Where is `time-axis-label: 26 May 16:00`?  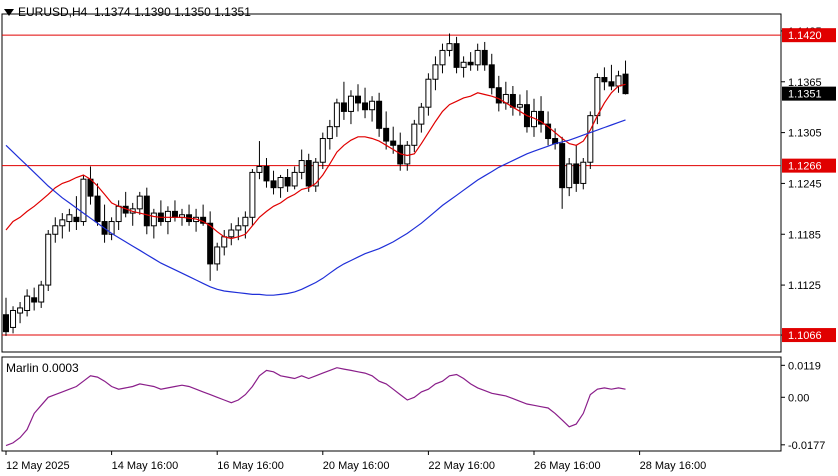 time-axis-label: 26 May 16:00 is located at coordinates (567, 466).